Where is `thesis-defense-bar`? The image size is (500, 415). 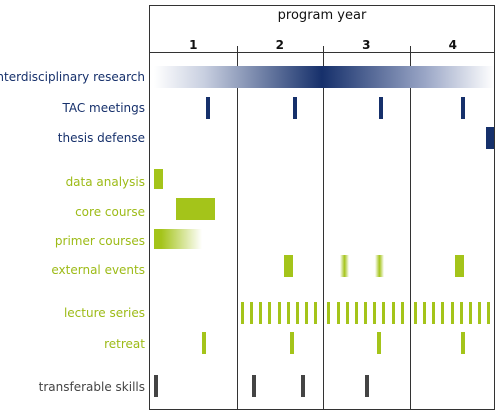
thesis-defense-bar is located at coordinates (489, 138).